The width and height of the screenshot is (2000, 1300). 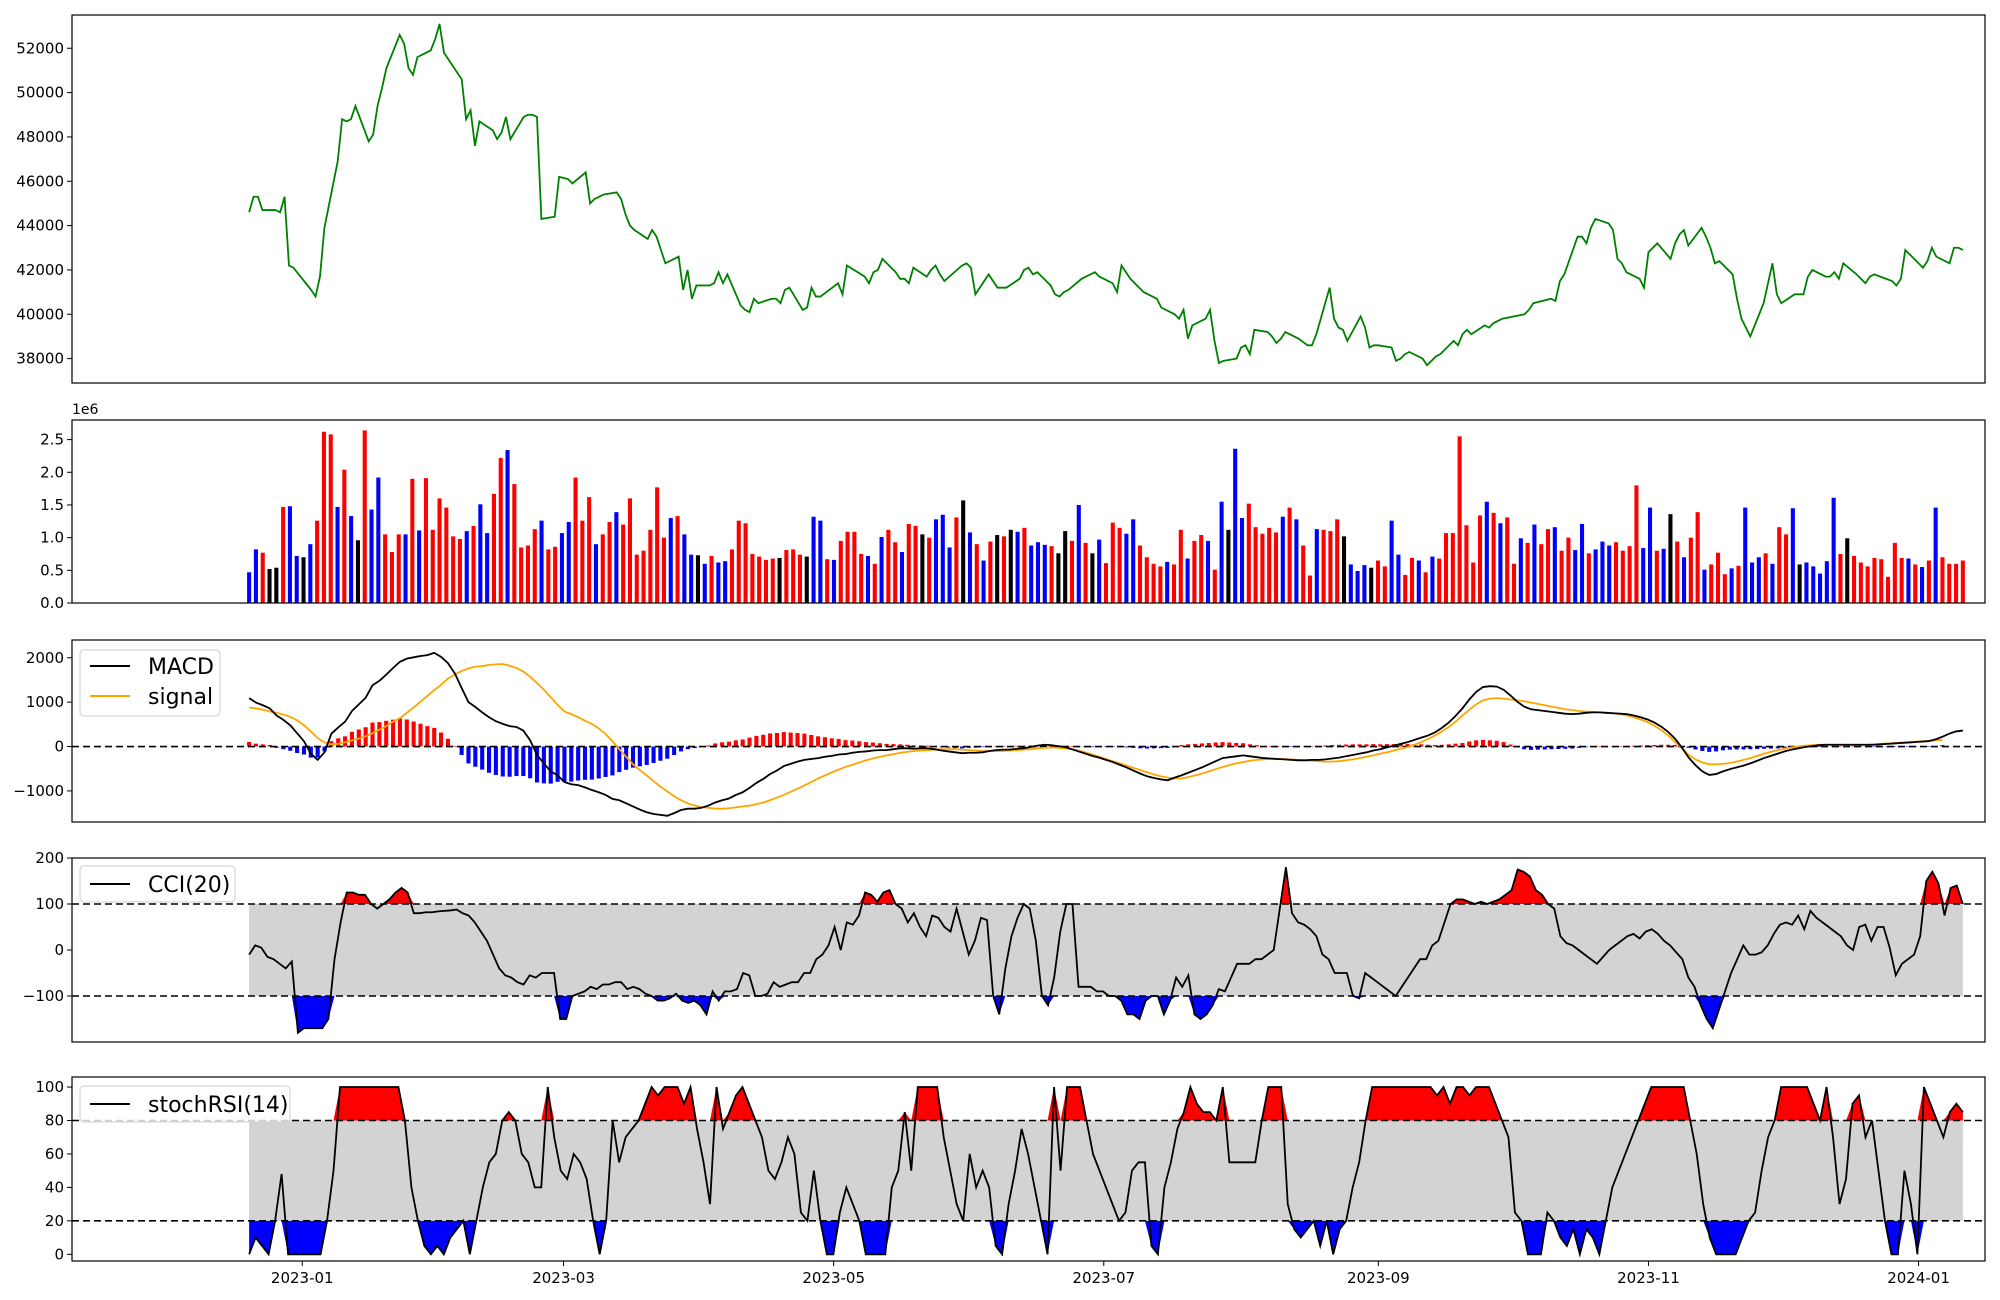 What do you see at coordinates (85, 410) in the screenshot?
I see `volume-offset-text: 1e6` at bounding box center [85, 410].